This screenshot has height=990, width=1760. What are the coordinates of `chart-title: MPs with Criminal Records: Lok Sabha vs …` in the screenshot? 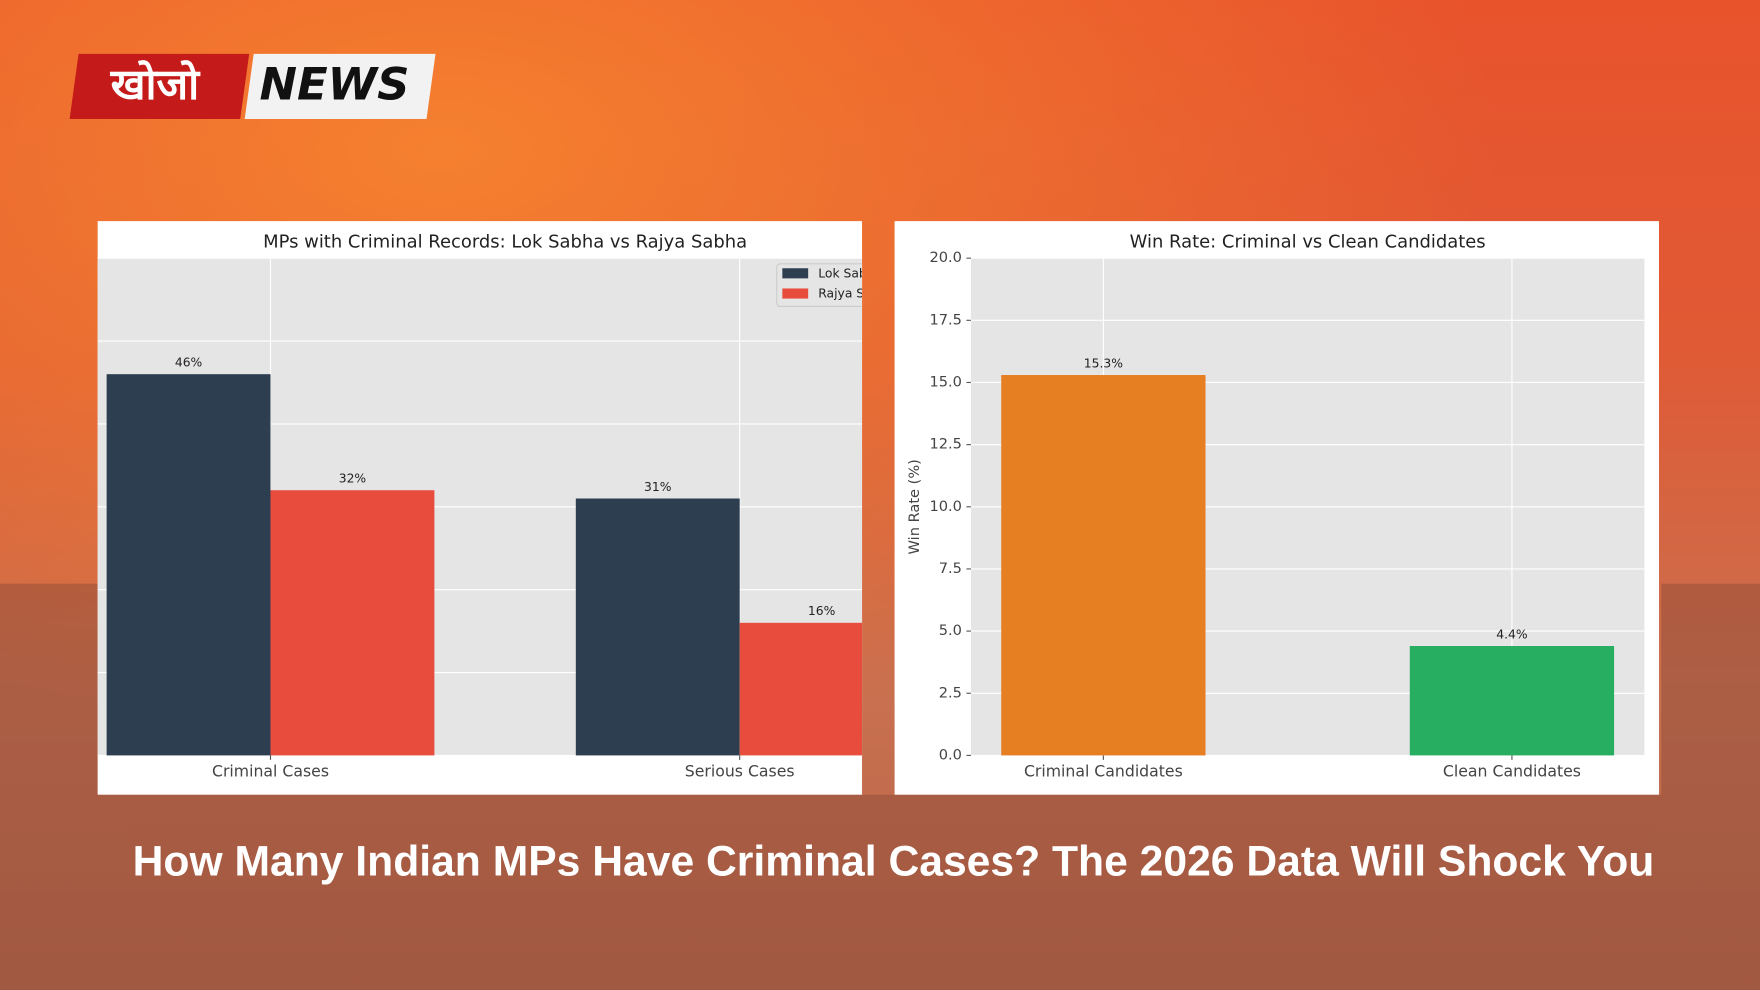 It's located at (505, 241).